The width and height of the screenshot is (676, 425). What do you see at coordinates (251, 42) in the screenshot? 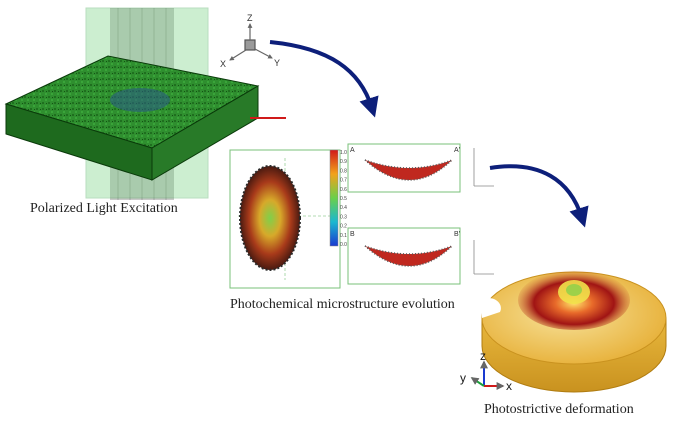
I see `triad-xyz` at bounding box center [251, 42].